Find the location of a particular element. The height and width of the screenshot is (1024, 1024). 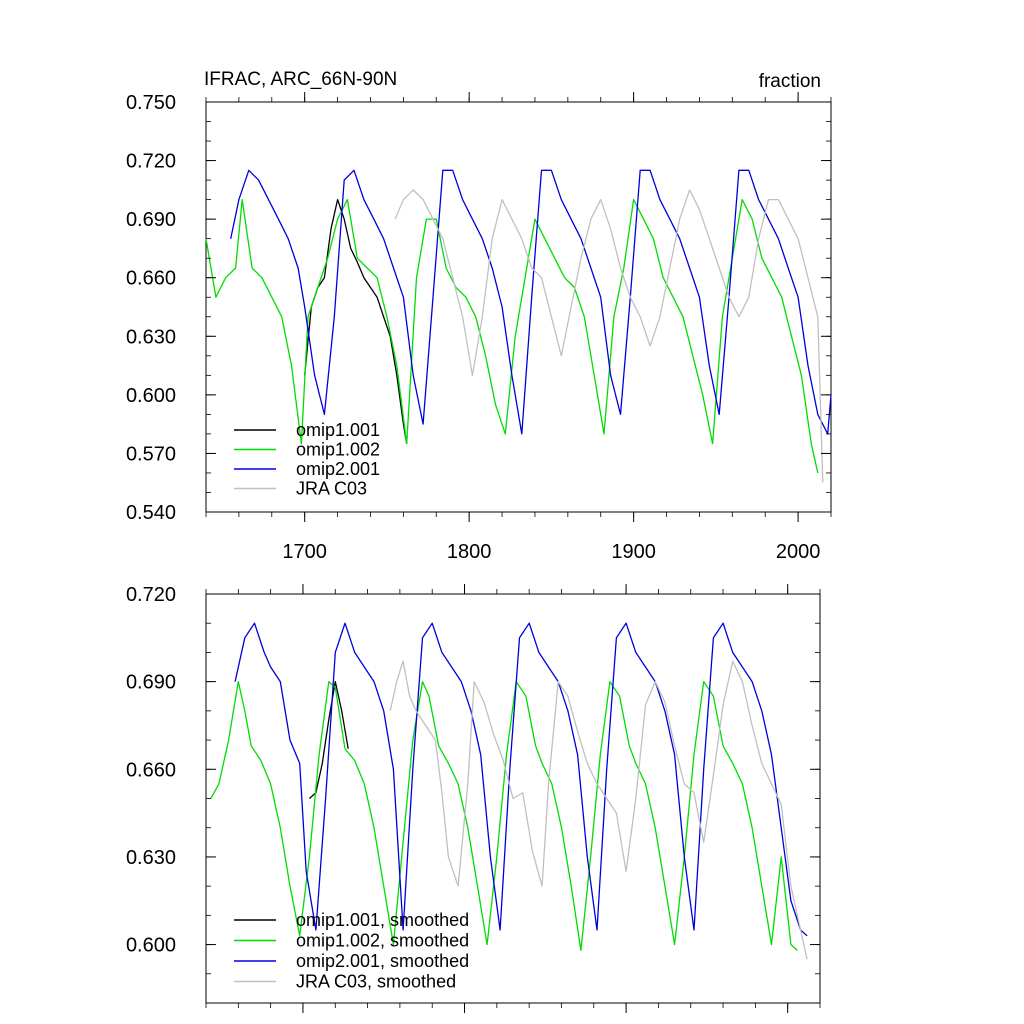

legend-label: omip1.002, smoothed is located at coordinates (382, 941).